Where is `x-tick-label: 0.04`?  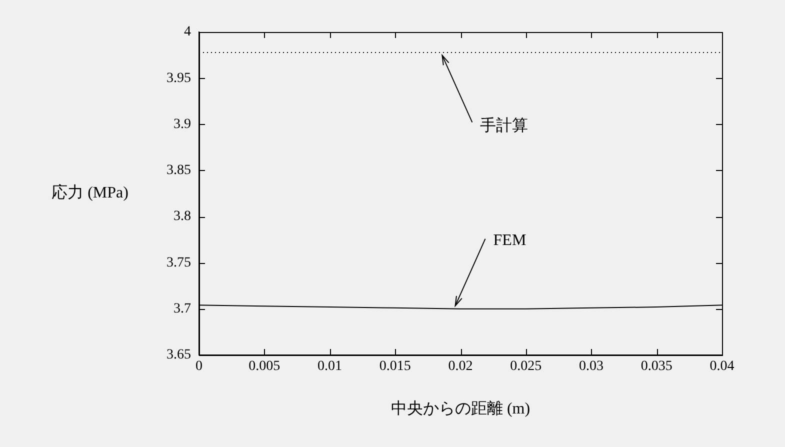 x-tick-label: 0.04 is located at coordinates (722, 366).